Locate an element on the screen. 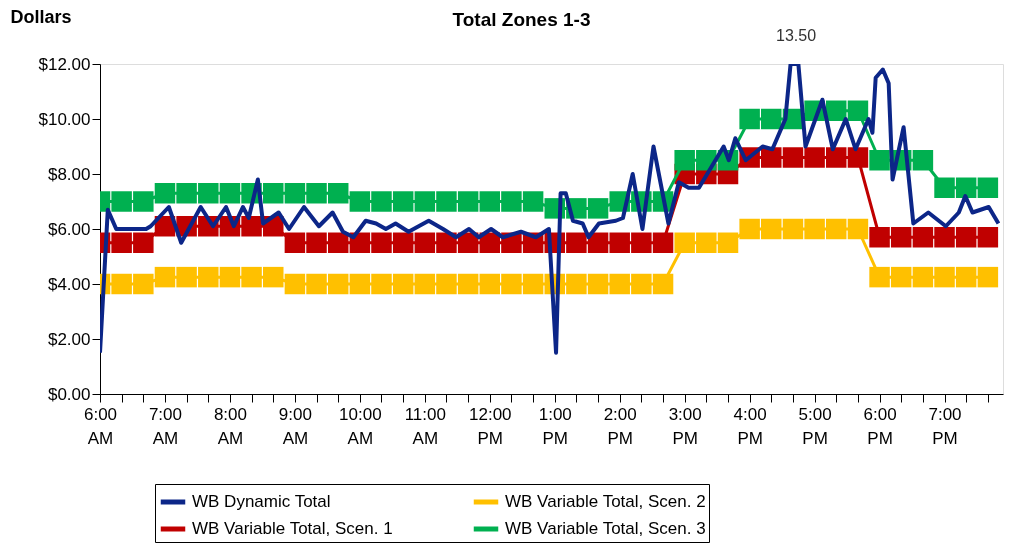 The width and height of the screenshot is (1019, 548). x-tick-label: 9:00 AM is located at coordinates (295, 426).